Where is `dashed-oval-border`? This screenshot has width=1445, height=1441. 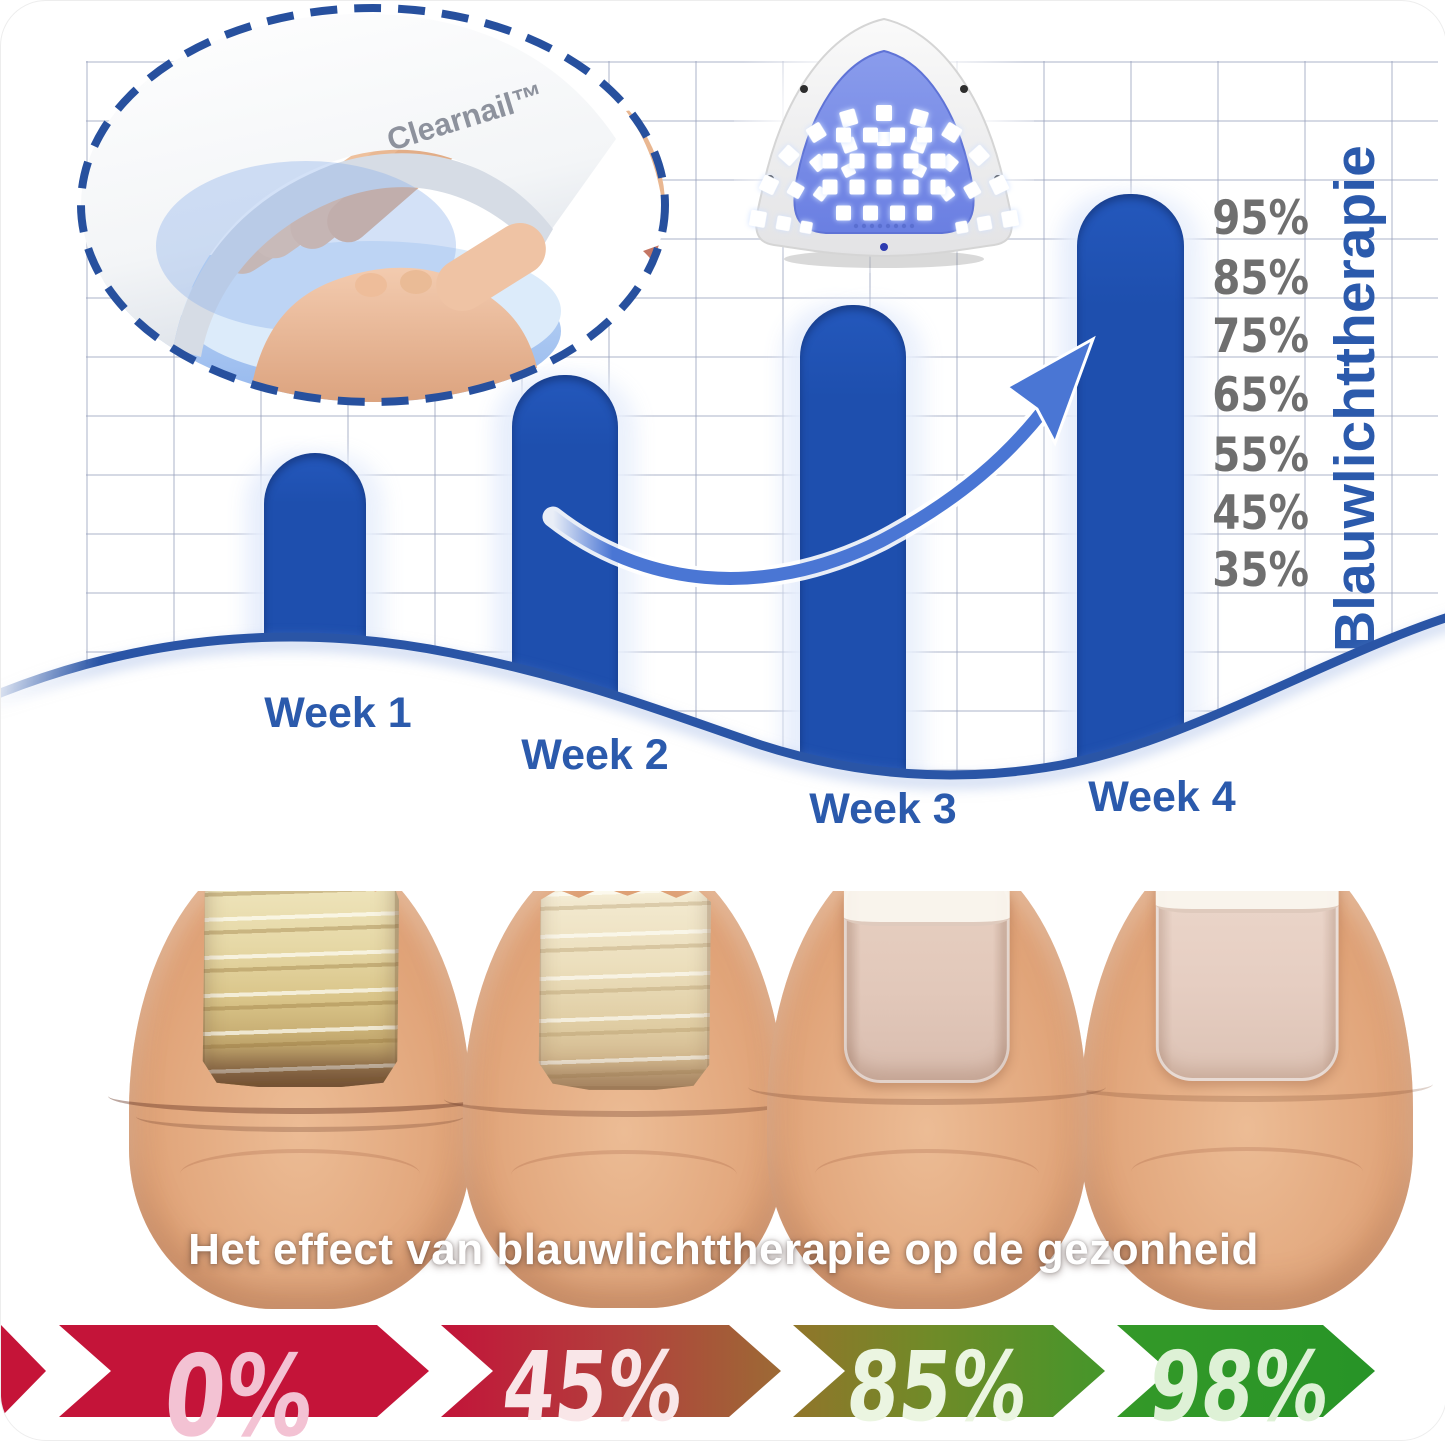 dashed-oval-border is located at coordinates (373, 205).